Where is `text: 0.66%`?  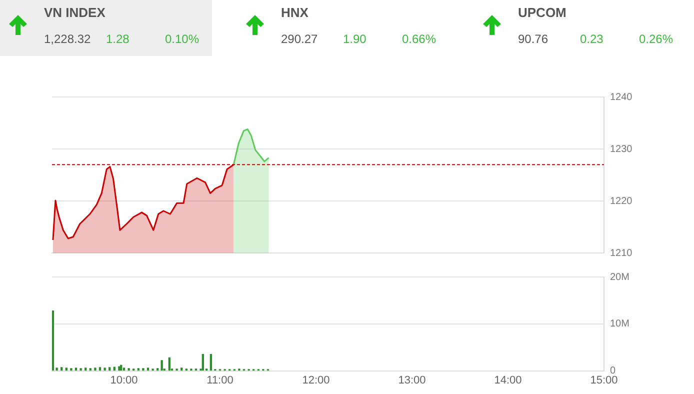
text: 0.66% is located at coordinates (419, 39).